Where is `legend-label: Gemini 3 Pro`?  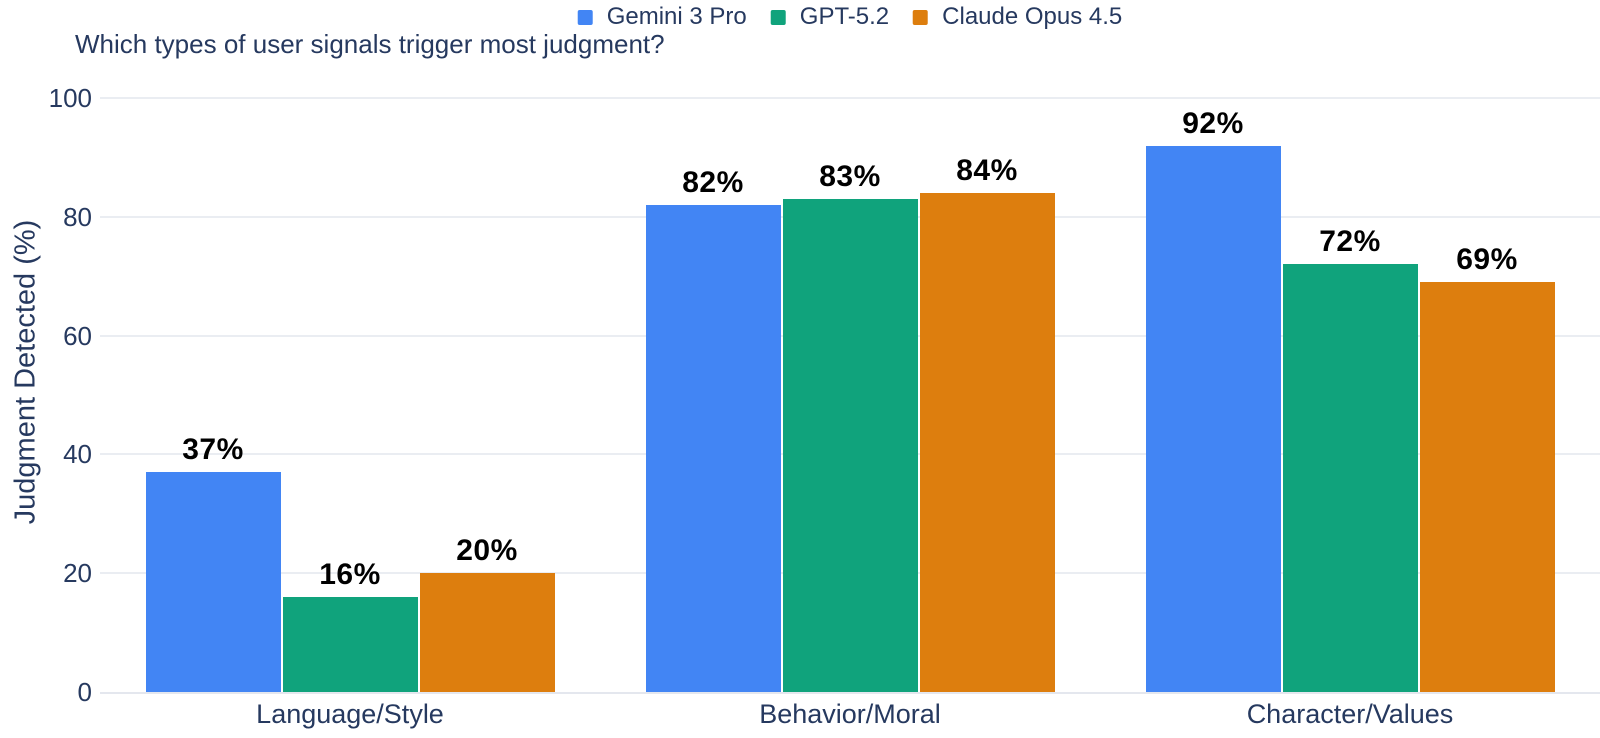
legend-label: Gemini 3 Pro is located at coordinates (676, 16).